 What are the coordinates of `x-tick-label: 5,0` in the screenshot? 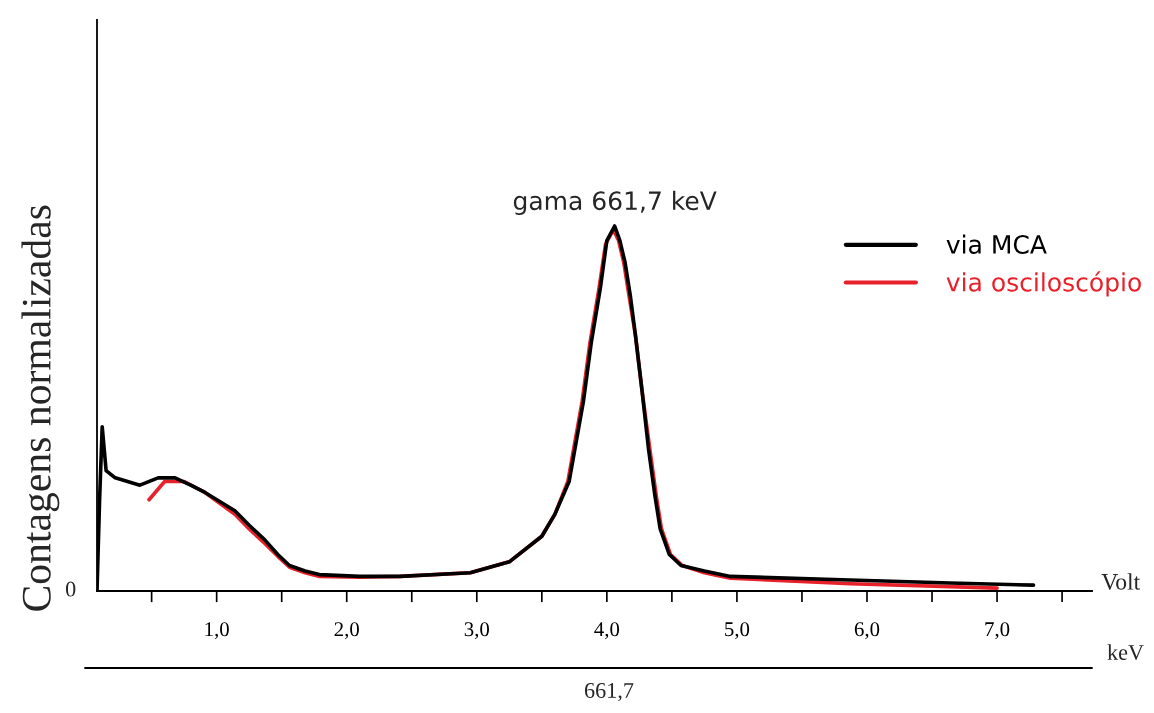 It's located at (737, 631).